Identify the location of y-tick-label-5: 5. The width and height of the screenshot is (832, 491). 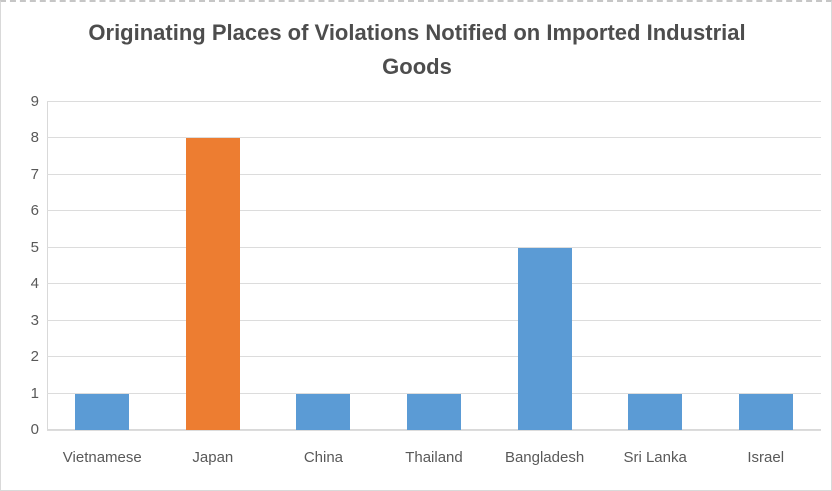
(34, 247).